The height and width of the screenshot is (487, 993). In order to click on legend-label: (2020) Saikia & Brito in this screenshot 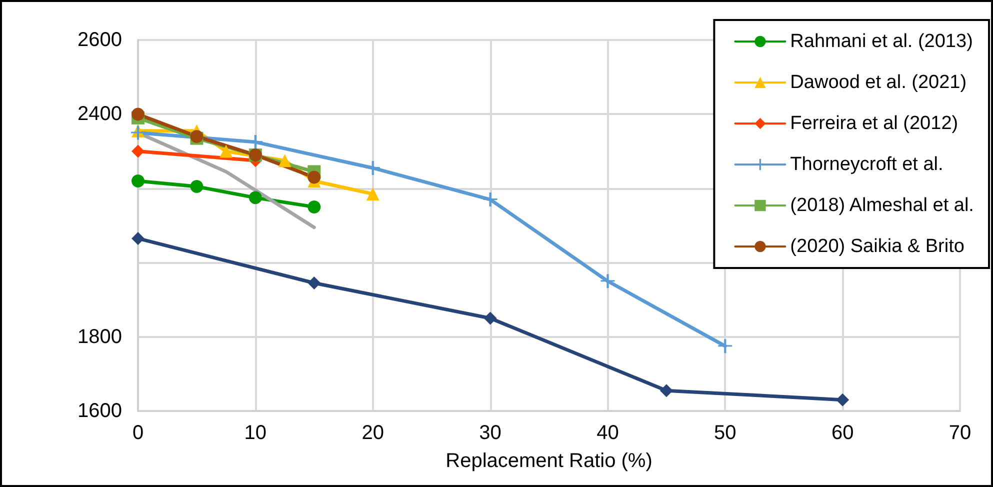, I will do `click(877, 246)`.